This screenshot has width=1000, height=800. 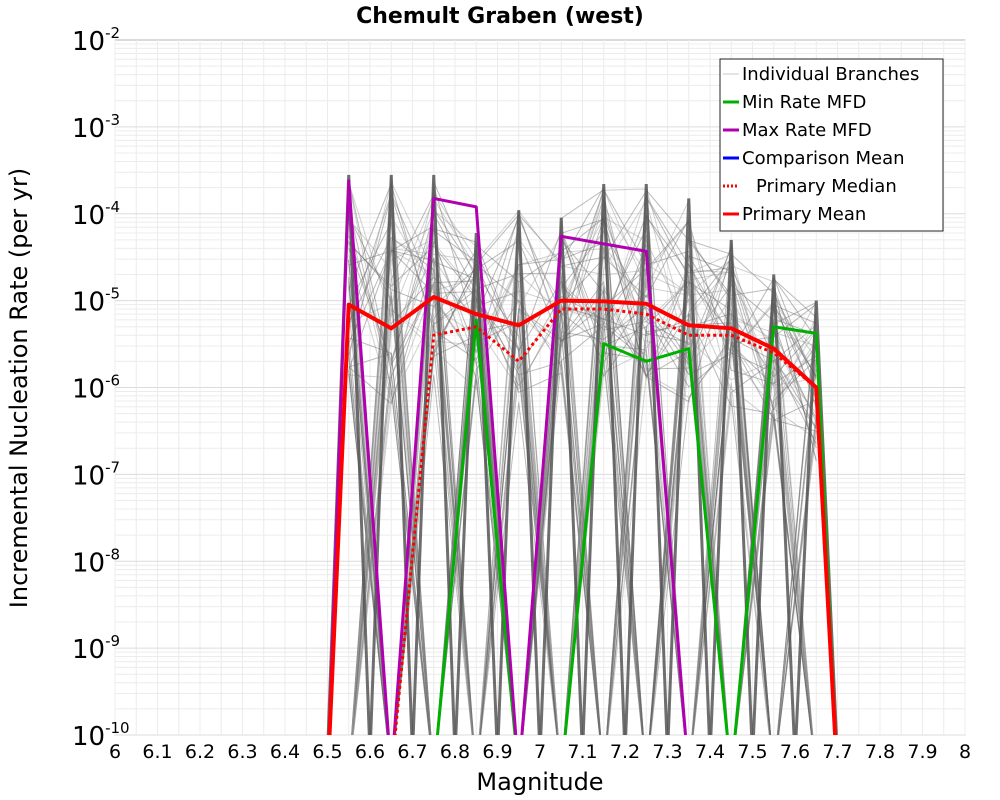 What do you see at coordinates (19, 388) in the screenshot?
I see `y-axis-label: Incremental Nucleation Rate (per yr)` at bounding box center [19, 388].